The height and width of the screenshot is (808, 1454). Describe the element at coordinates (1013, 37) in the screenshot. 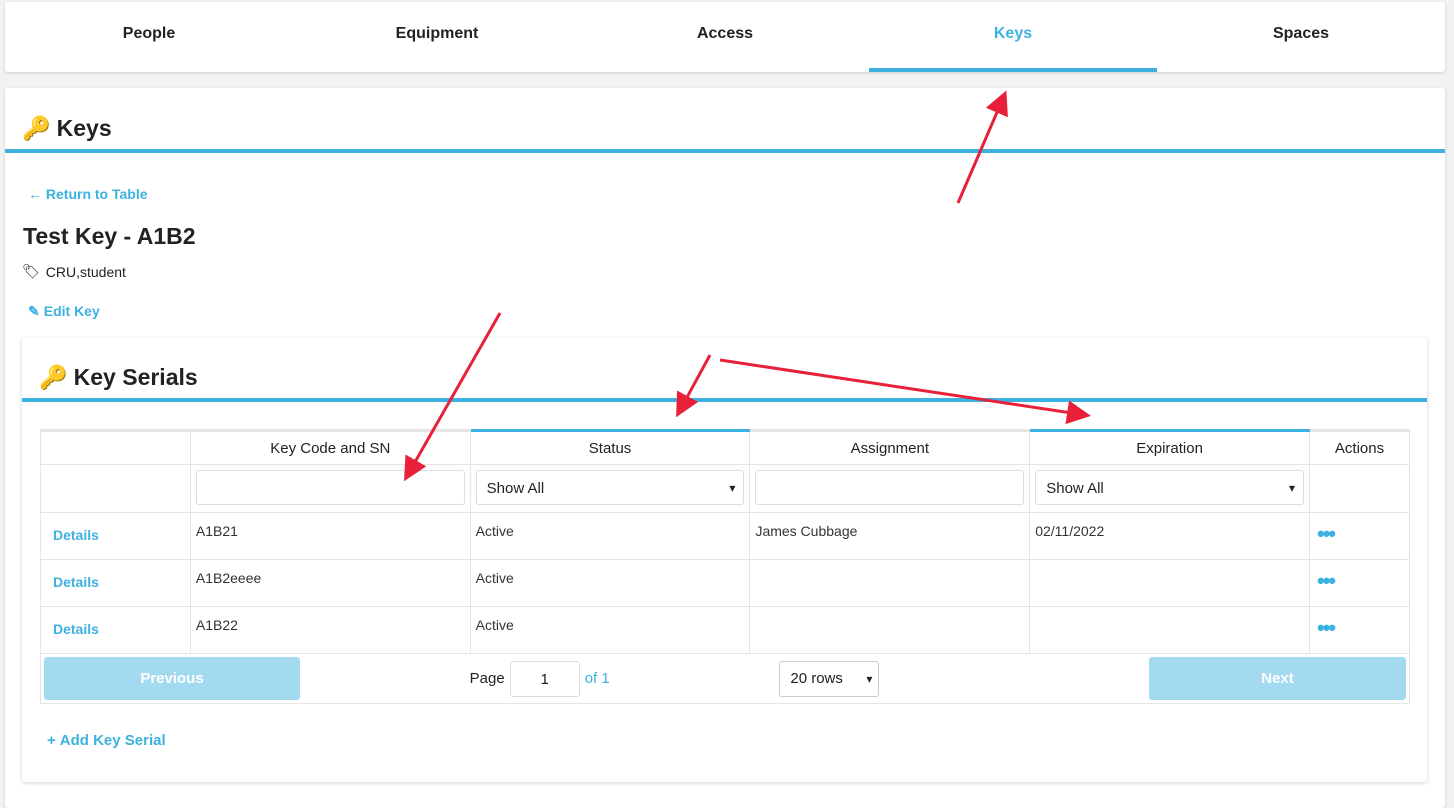

I see `tab-keys: Keys` at that location.